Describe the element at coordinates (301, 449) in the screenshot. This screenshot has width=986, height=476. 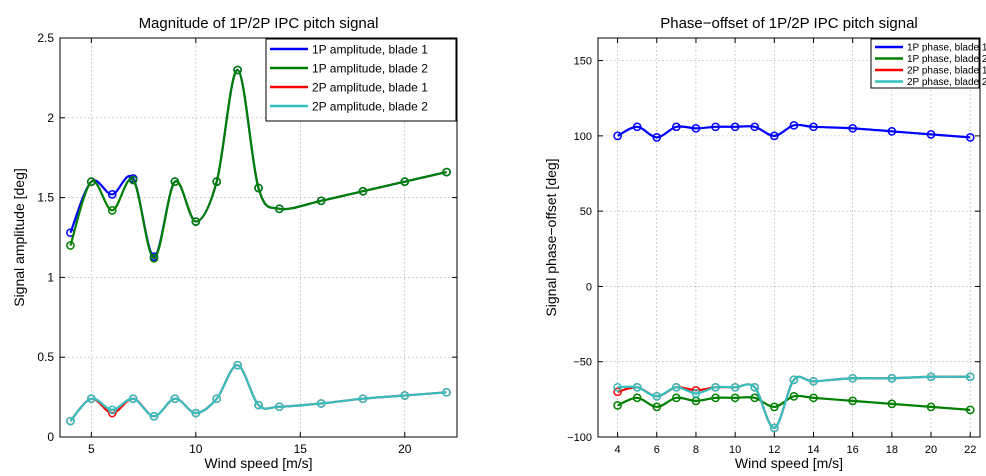
I see `x-tick-label: 15` at that location.